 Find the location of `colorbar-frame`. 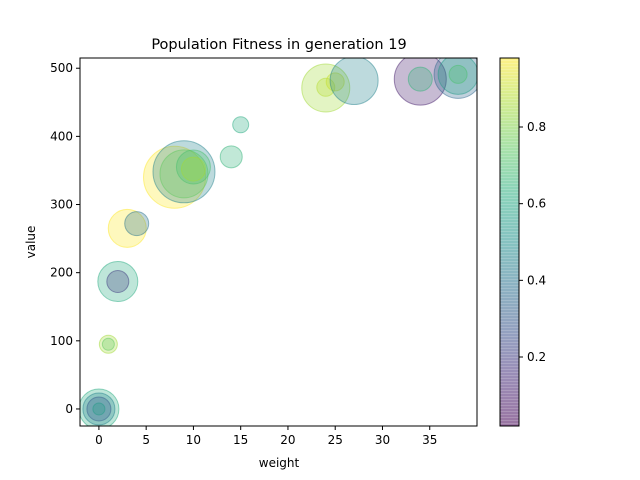

colorbar-frame is located at coordinates (509, 242).